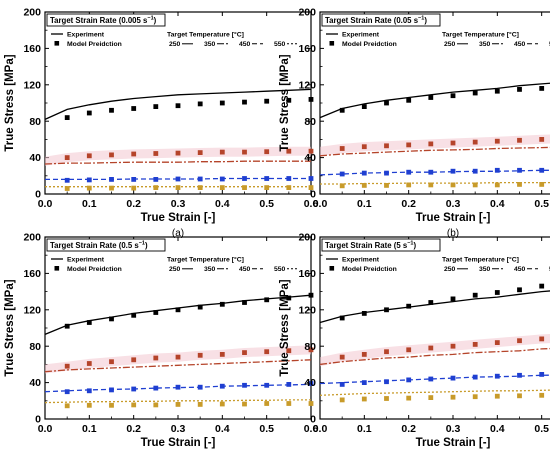 The height and width of the screenshot is (450, 550). What do you see at coordinates (210, 44) in the screenshot?
I see `legend-temperature-350: 350` at bounding box center [210, 44].